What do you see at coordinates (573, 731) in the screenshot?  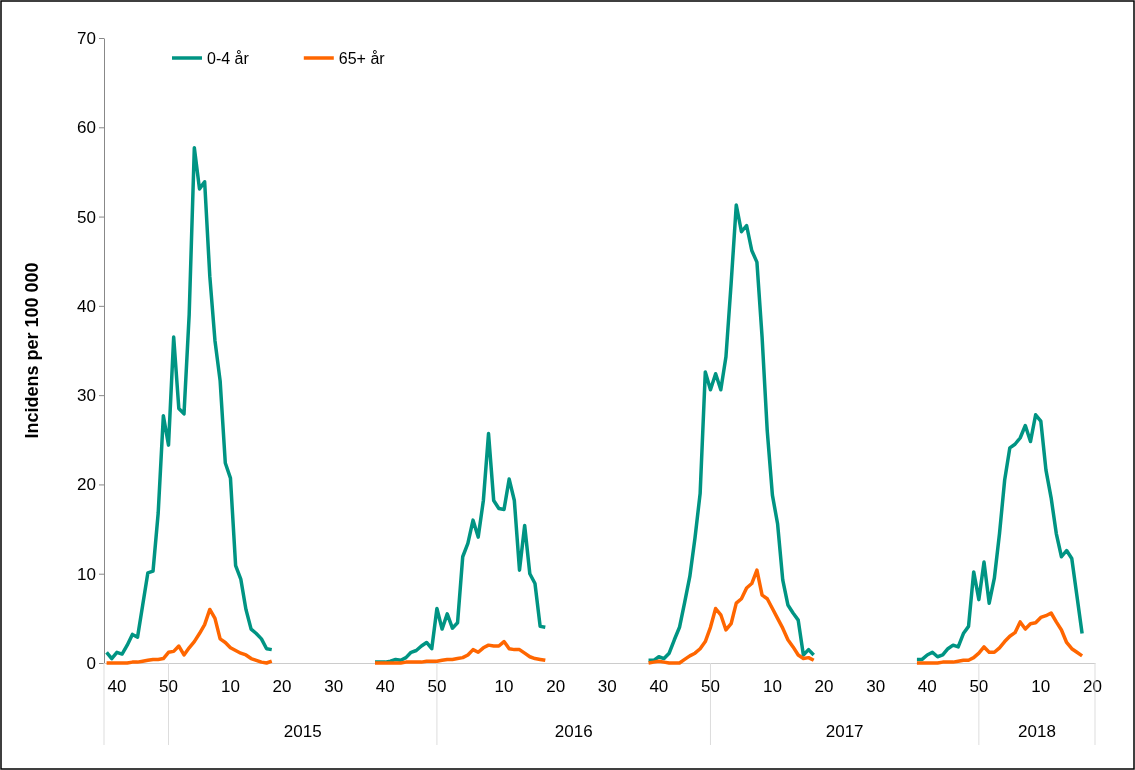 I see `text: 2016` at bounding box center [573, 731].